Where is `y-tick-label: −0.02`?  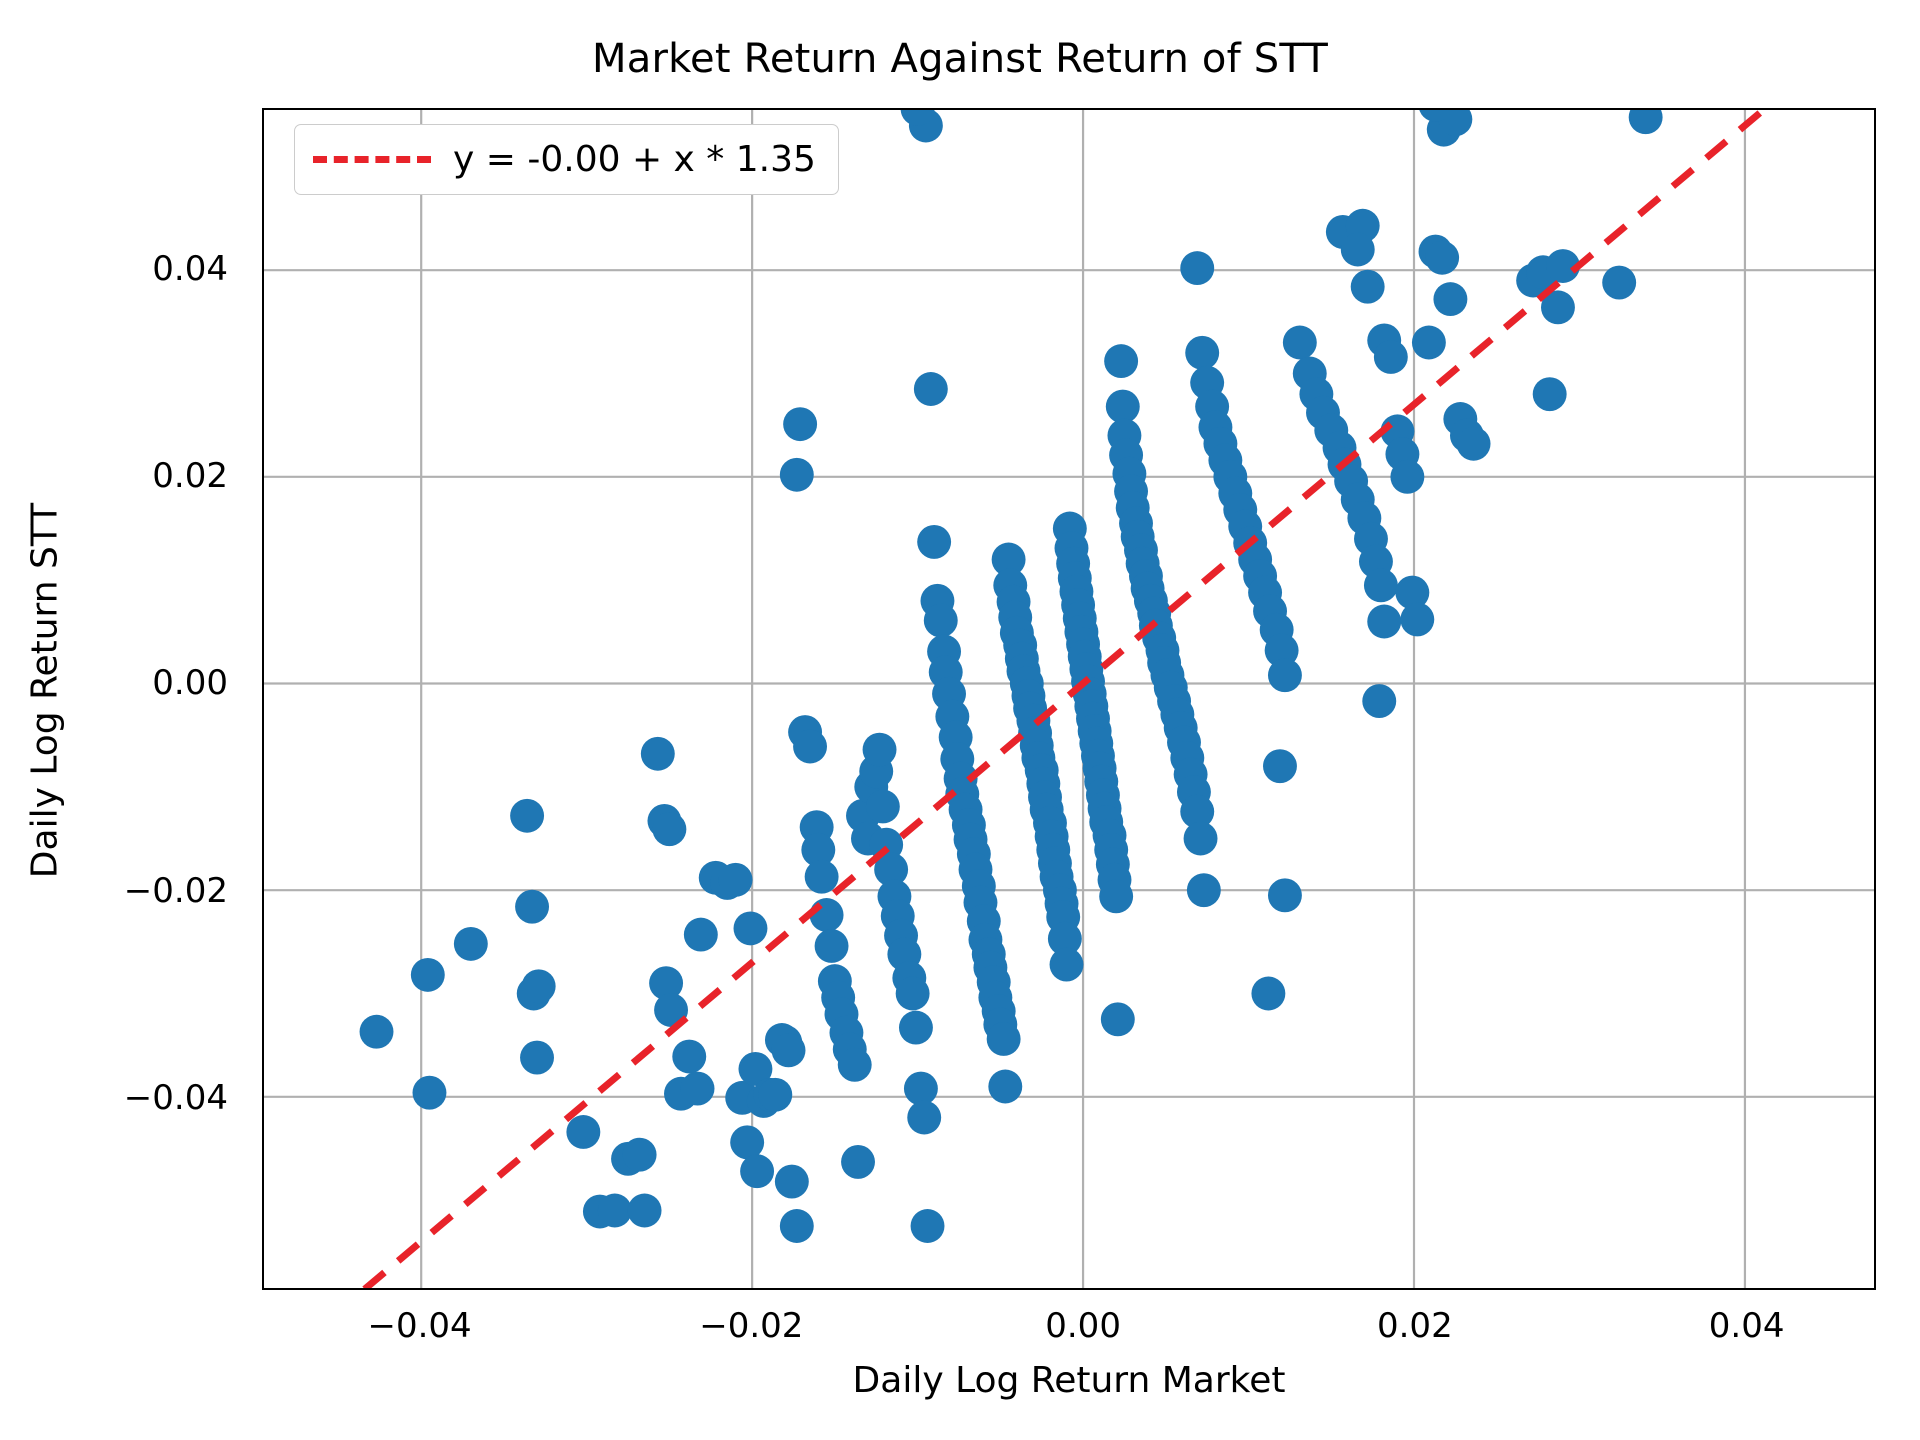 y-tick-label: −0.02 is located at coordinates (175, 890).